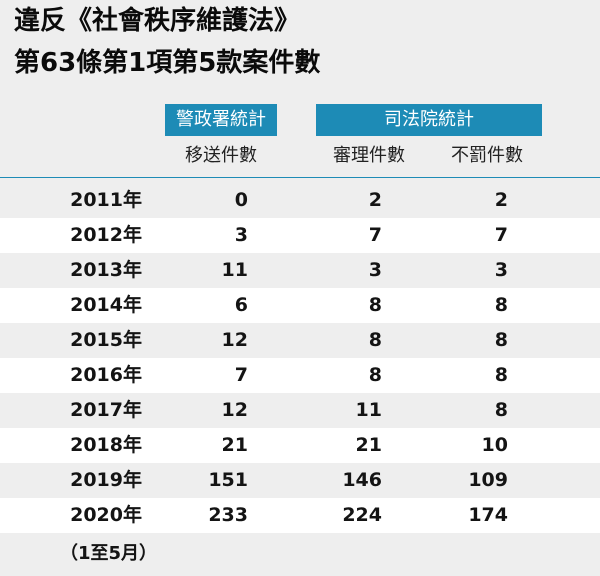 The width and height of the screenshot is (600, 576). I want to click on not-penalized-count-cell: 10, so click(494, 445).